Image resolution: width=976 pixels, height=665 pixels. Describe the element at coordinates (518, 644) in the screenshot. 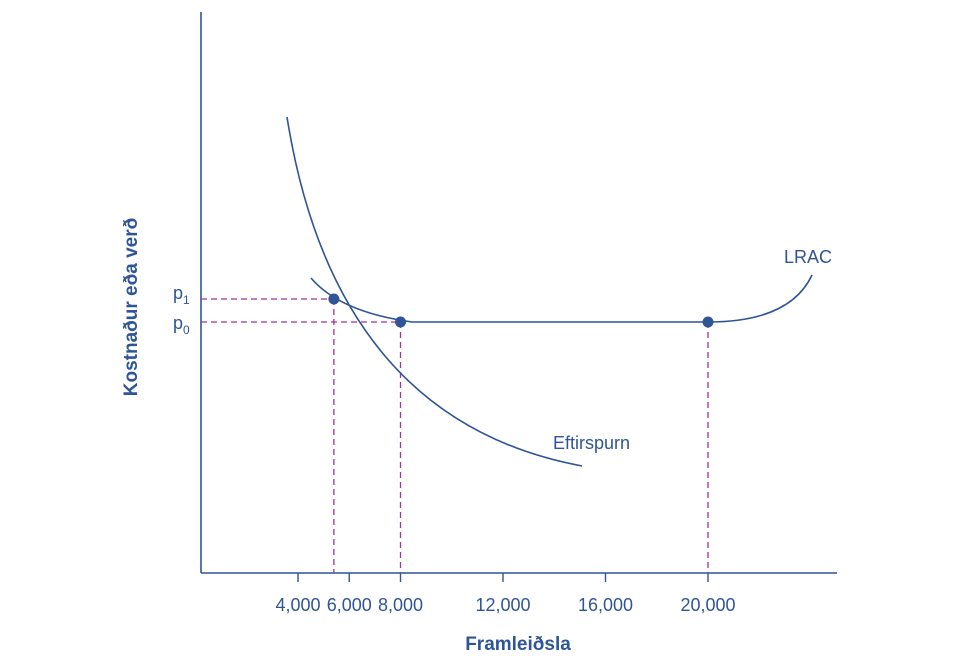

I see `x-axis-title: Framleiðsla` at that location.